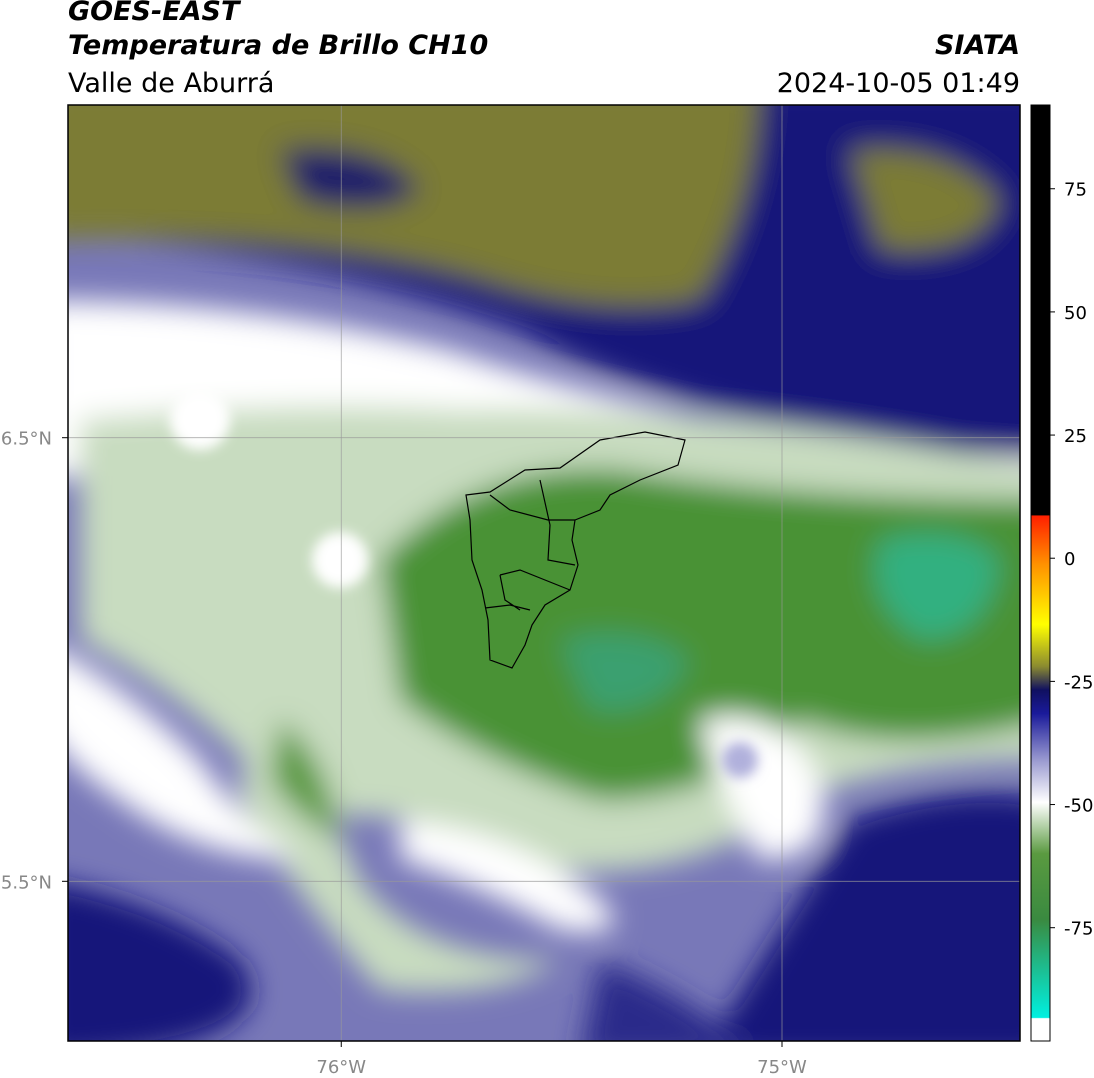 The width and height of the screenshot is (1094, 1078). What do you see at coordinates (1078, 929) in the screenshot?
I see `colorbar-tick-label: -75` at bounding box center [1078, 929].